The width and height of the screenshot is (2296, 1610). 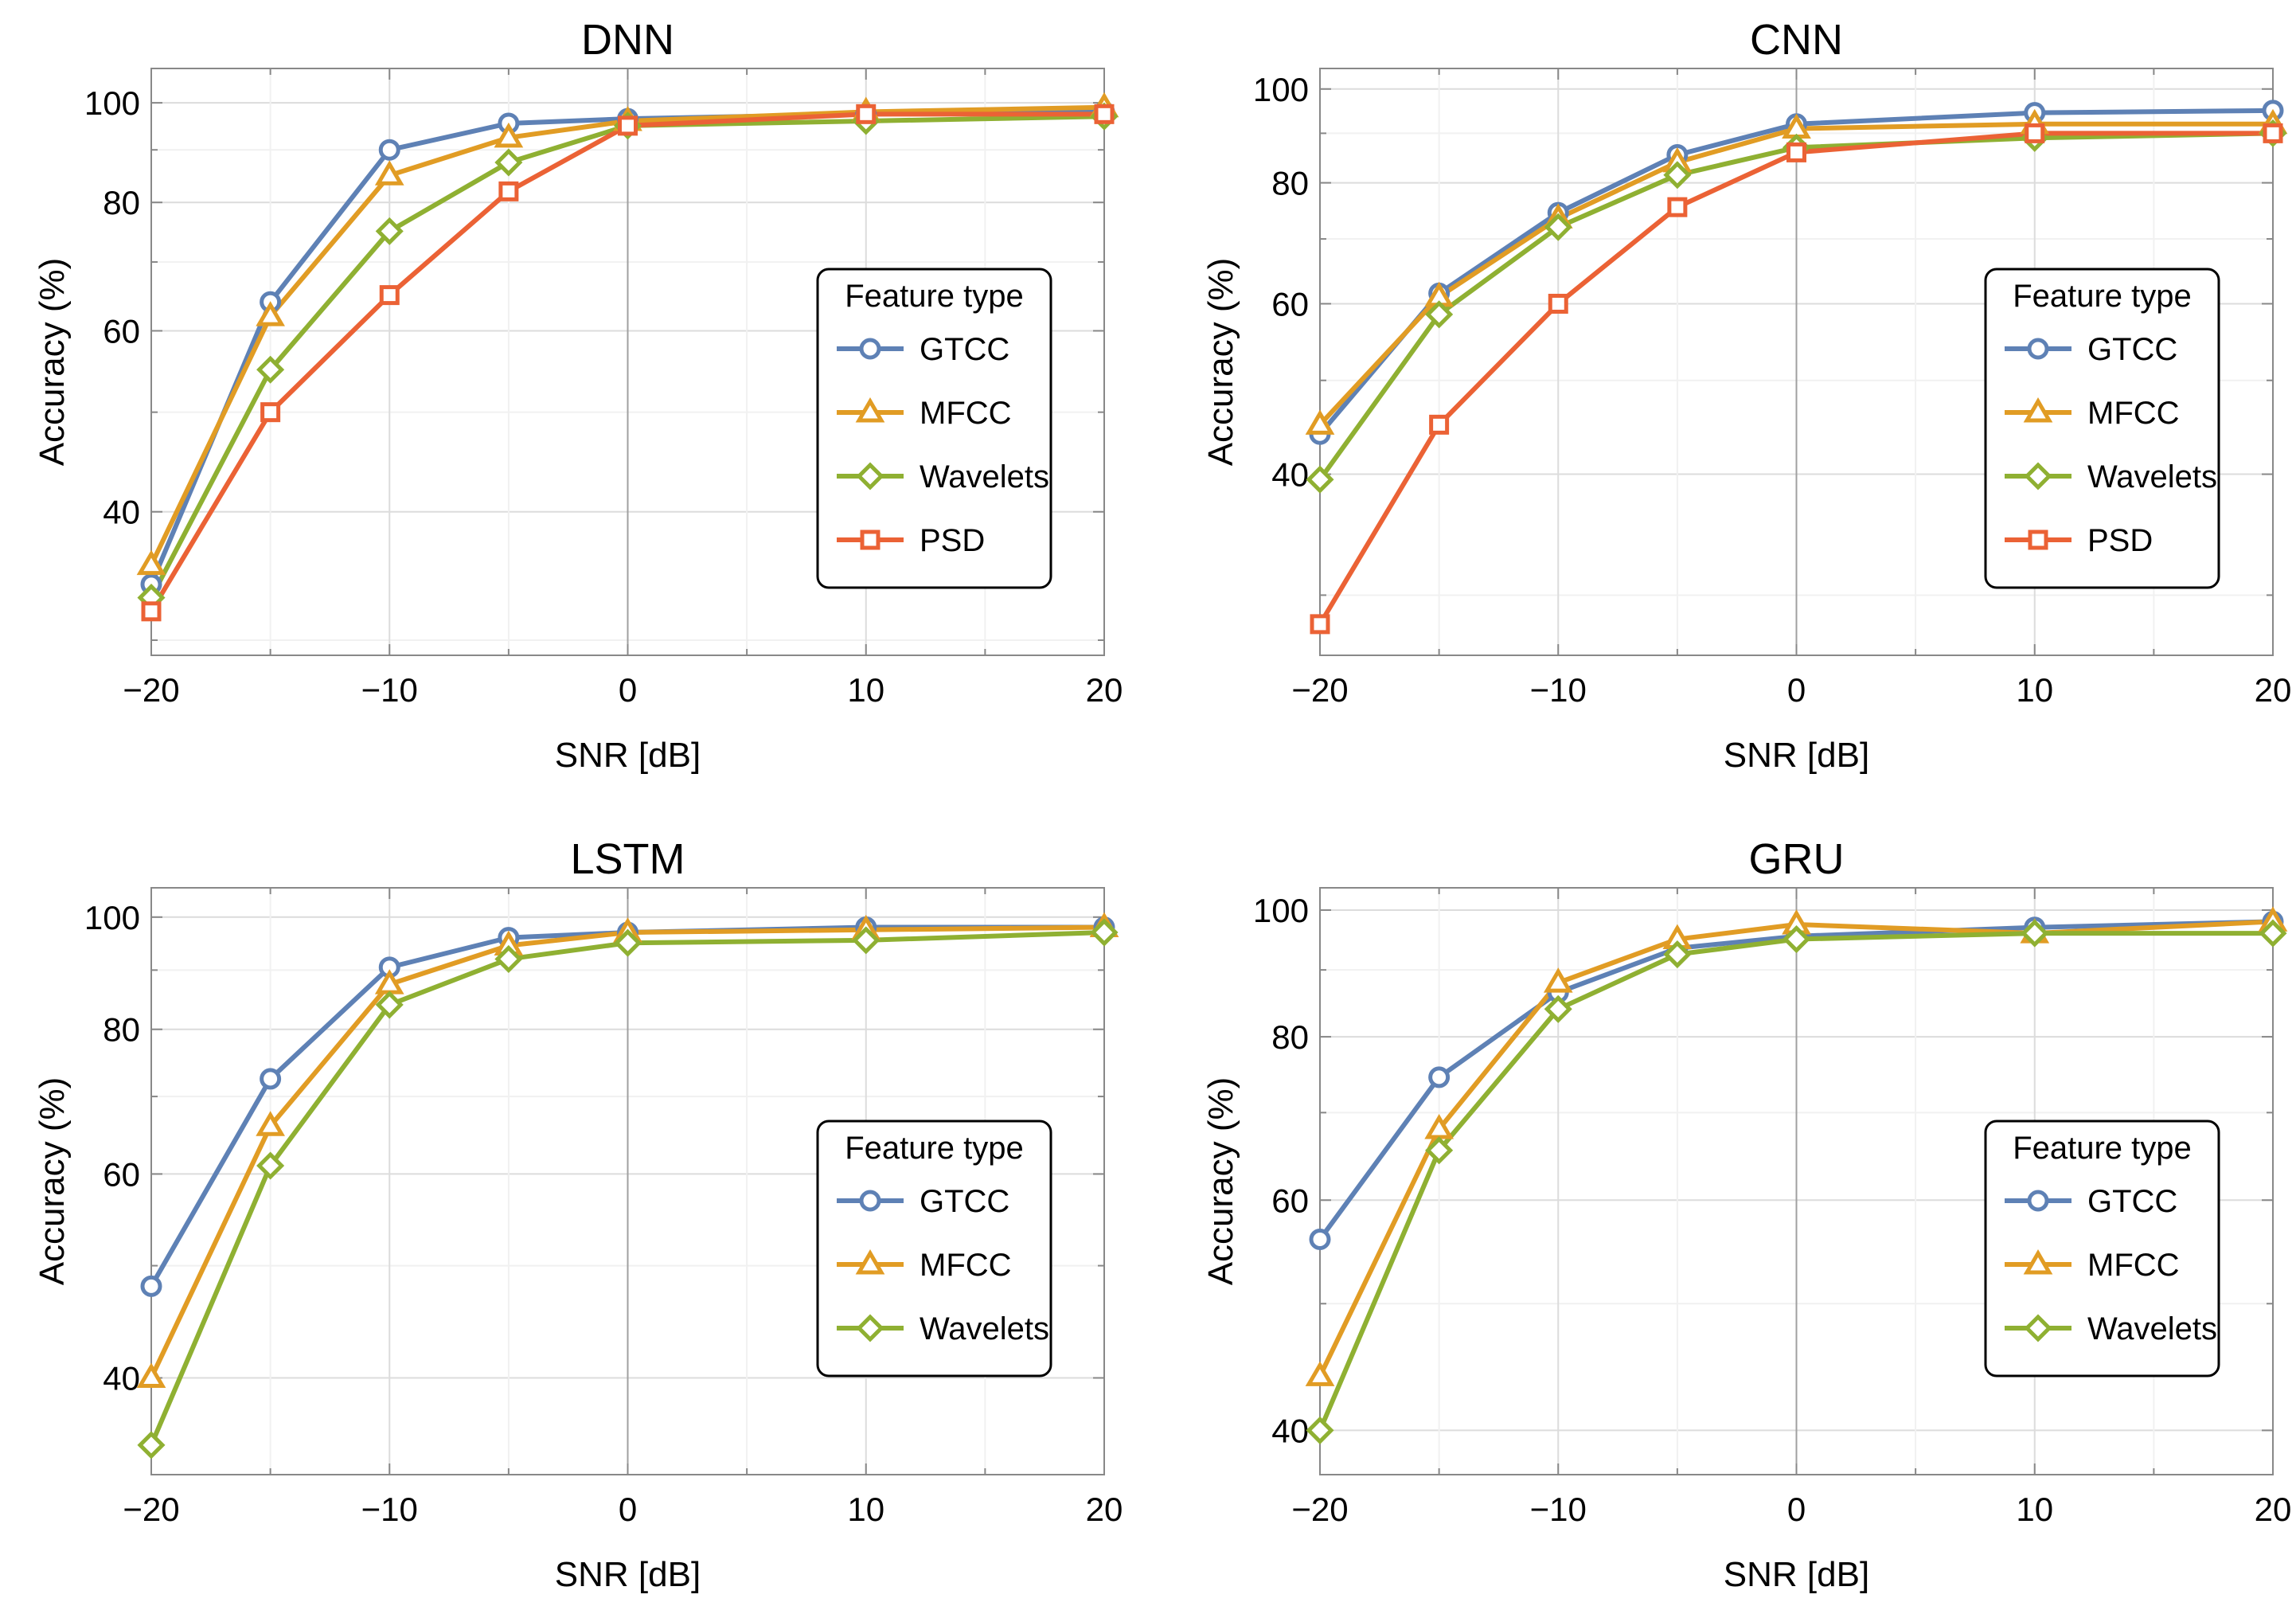 I want to click on legend-label-gtcc: GTCC, so click(x=964, y=1201).